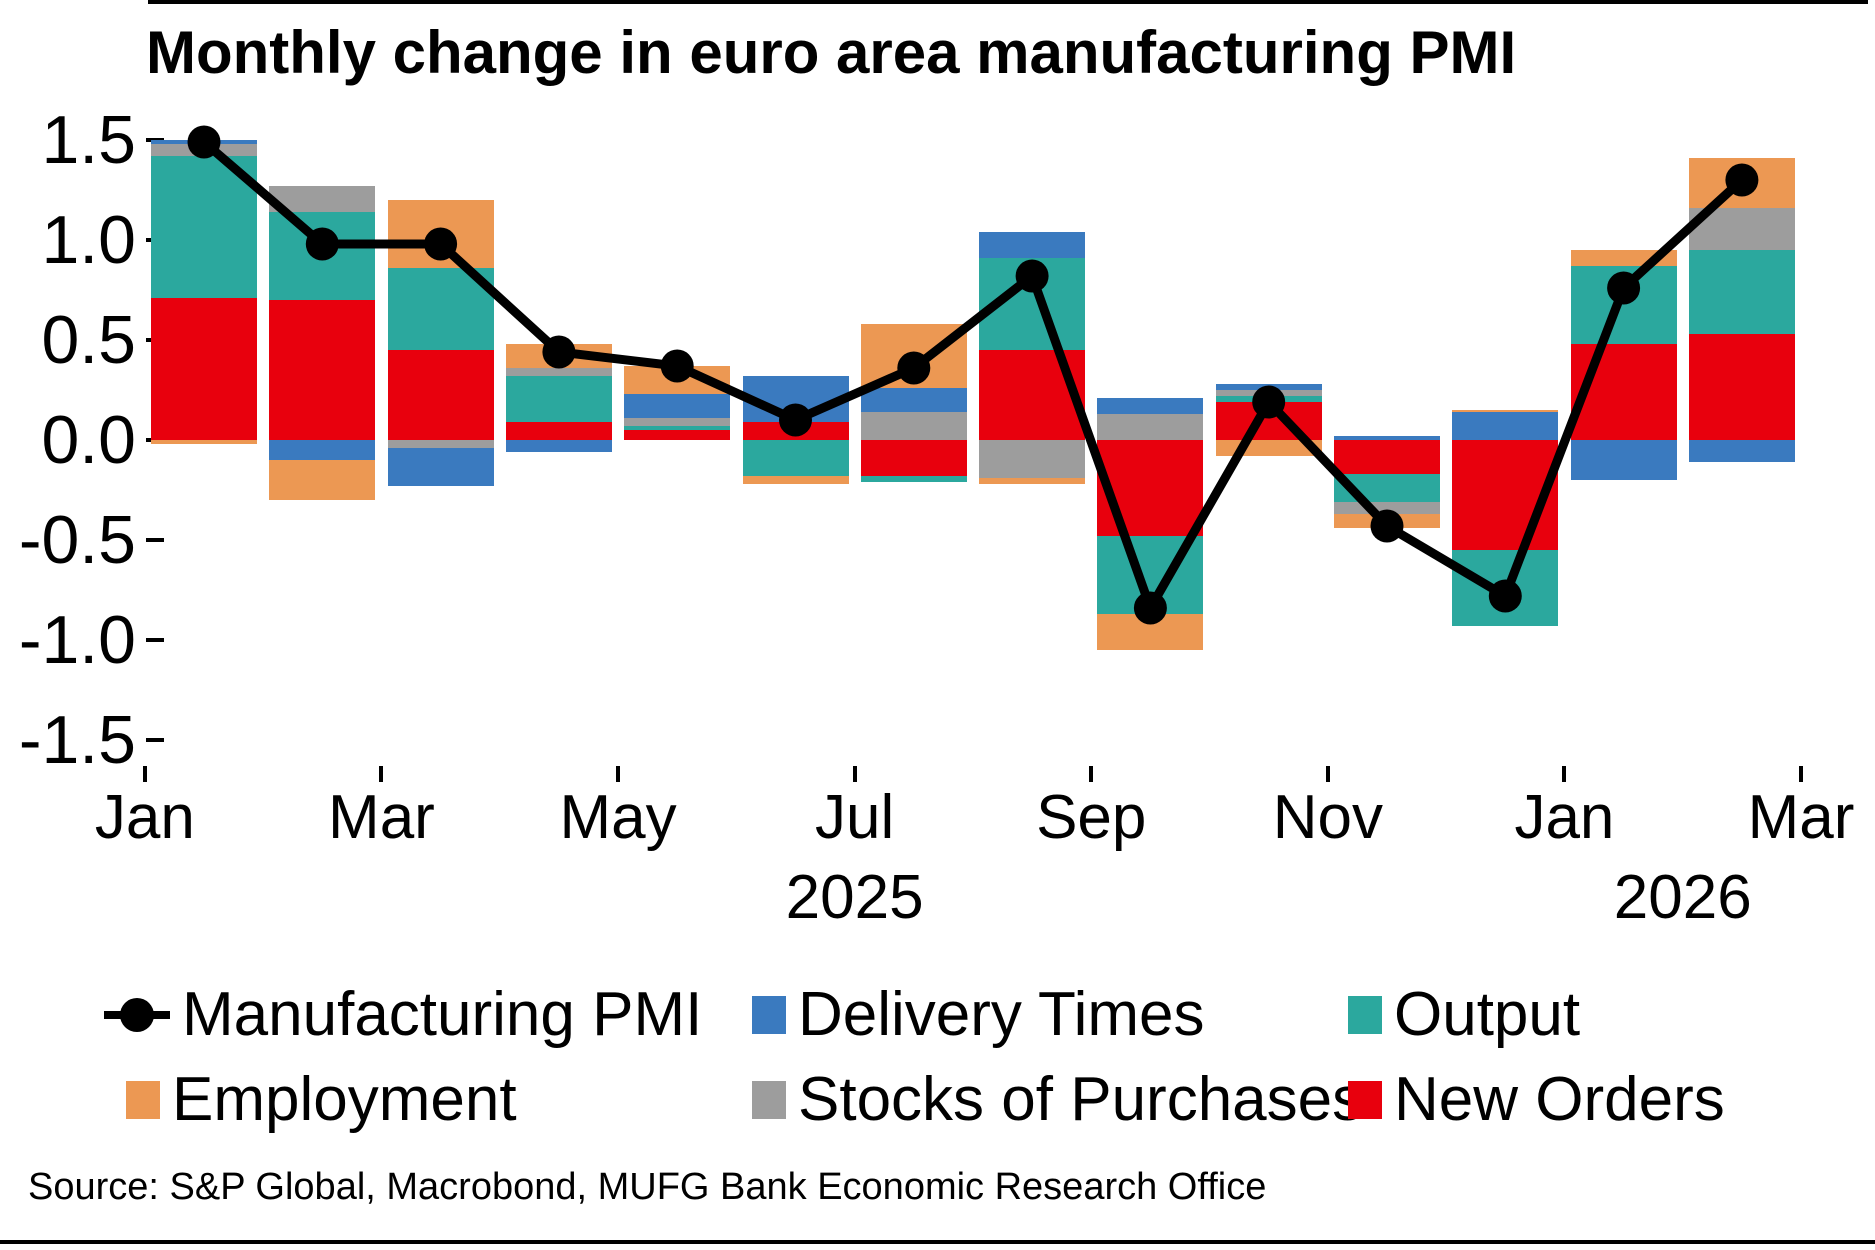 This screenshot has height=1250, width=1875. I want to click on legend-item-employment: Employment, so click(321, 1100).